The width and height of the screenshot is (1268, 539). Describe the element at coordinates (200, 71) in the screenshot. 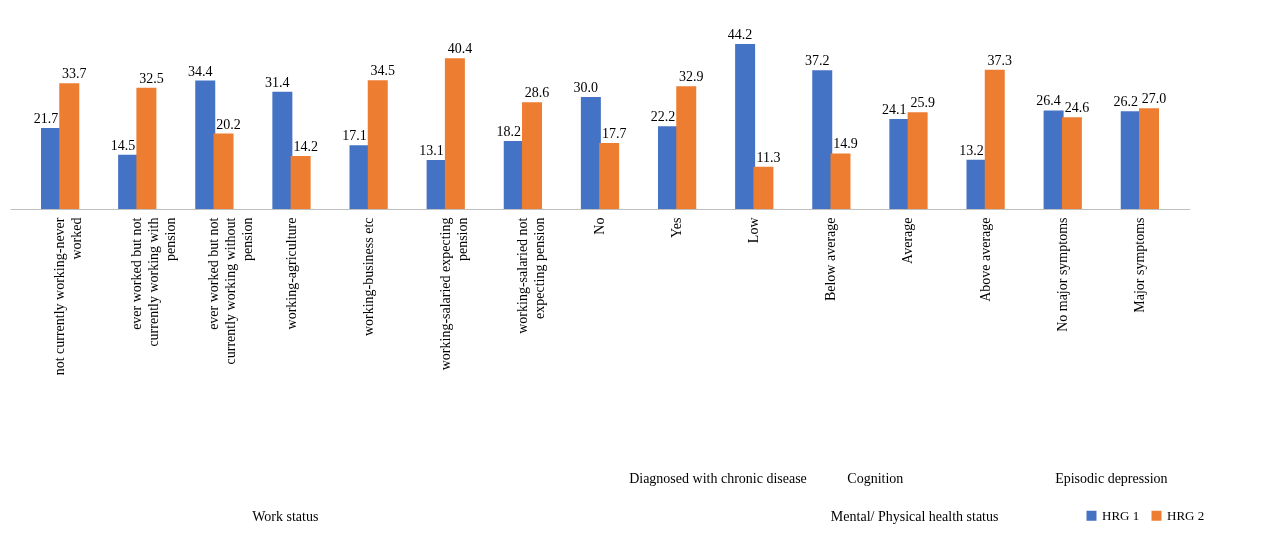

I see `data-label: 34.4` at that location.